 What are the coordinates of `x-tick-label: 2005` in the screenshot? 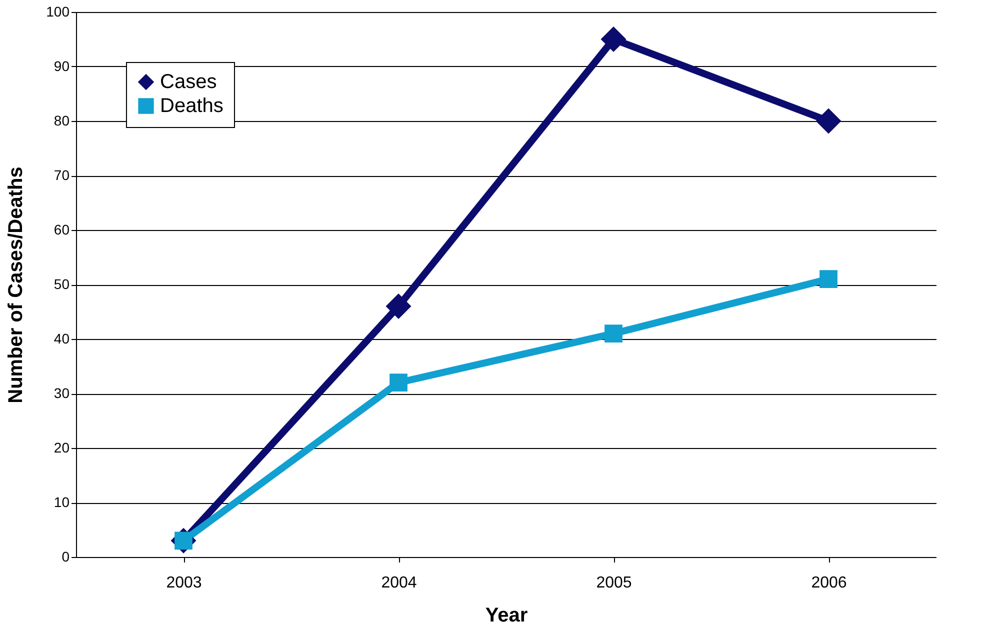 It's located at (614, 583).